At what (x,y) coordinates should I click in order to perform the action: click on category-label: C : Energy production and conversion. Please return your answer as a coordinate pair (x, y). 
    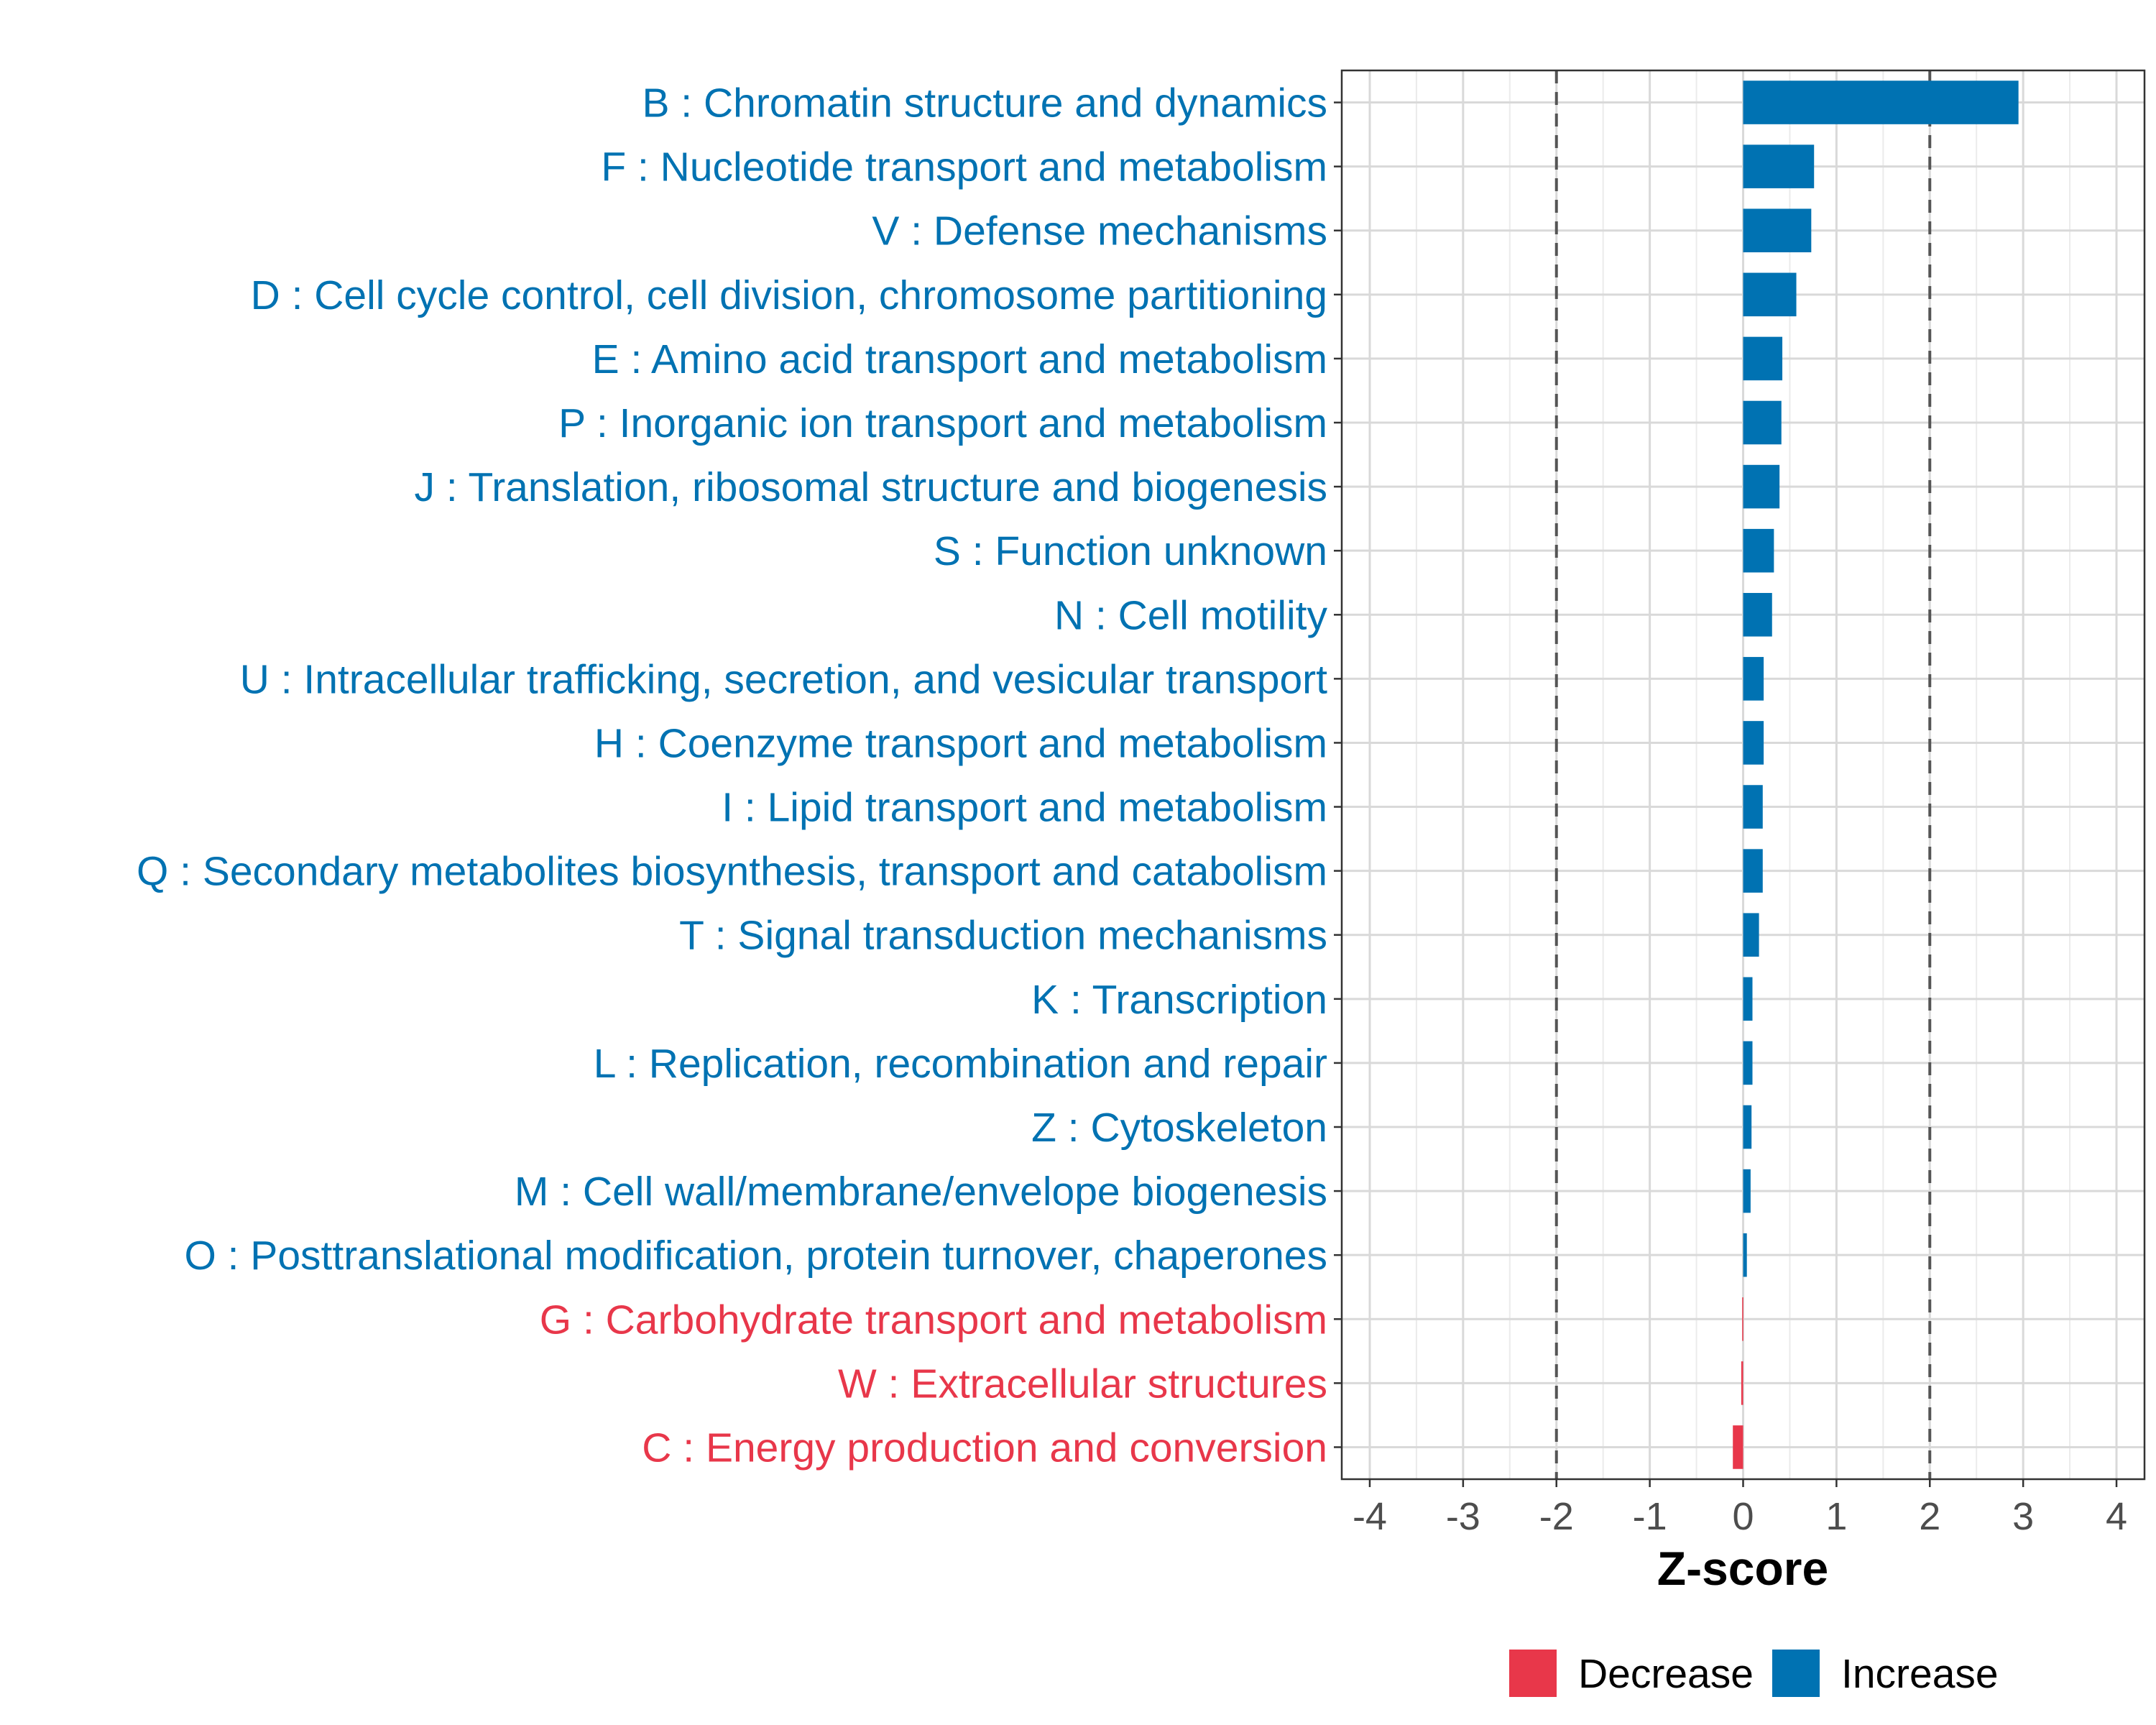
    Looking at the image, I should click on (984, 1448).